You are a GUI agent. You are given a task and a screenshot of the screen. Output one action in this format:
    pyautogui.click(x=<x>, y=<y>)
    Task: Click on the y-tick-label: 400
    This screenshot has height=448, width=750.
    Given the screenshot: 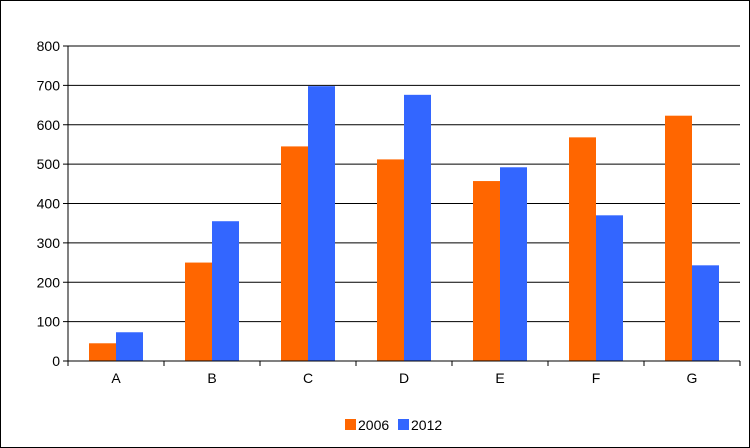 What is the action you would take?
    pyautogui.click(x=49, y=204)
    